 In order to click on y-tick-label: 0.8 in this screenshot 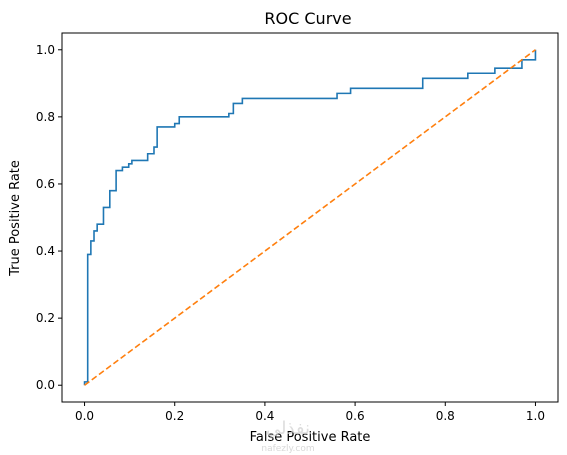, I will do `click(45, 117)`.